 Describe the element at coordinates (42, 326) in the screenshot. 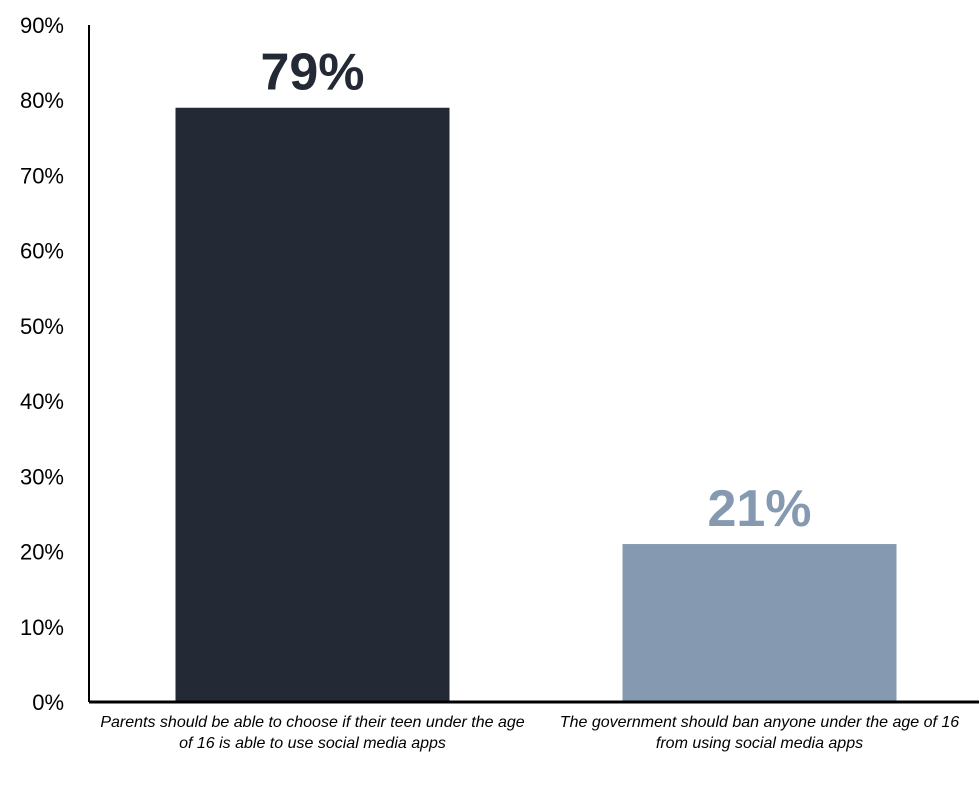

I see `y-tick-label: 50%` at that location.